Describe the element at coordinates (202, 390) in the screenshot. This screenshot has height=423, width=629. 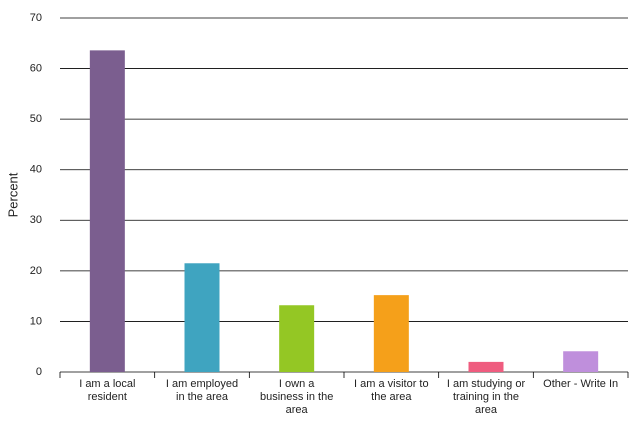
I see `x-tick-label: I am employed in the area` at that location.